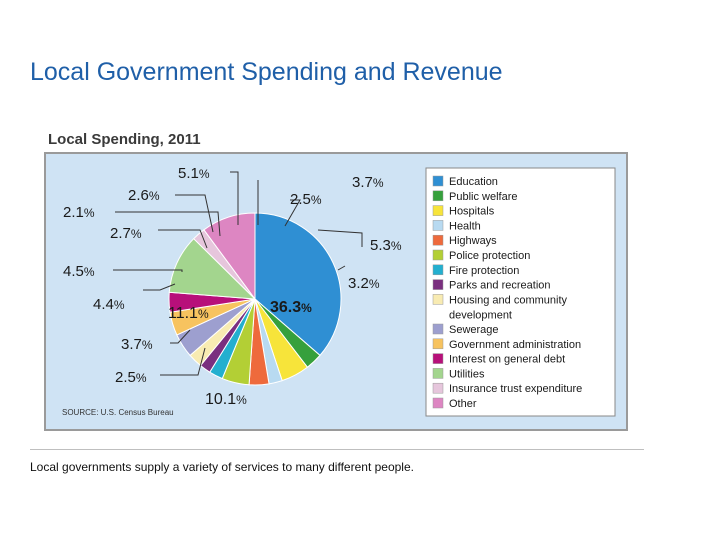 The width and height of the screenshot is (720, 540). What do you see at coordinates (473, 182) in the screenshot?
I see `legend-label-education: Education` at bounding box center [473, 182].